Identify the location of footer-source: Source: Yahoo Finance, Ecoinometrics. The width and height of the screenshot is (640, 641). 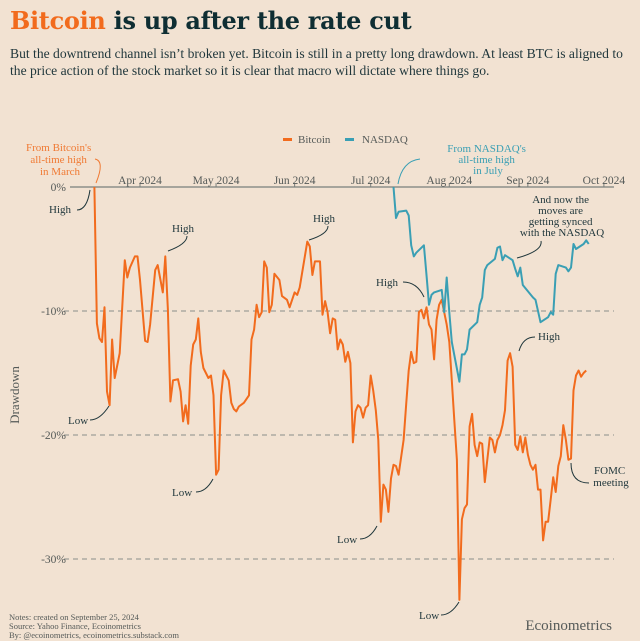
(75, 626).